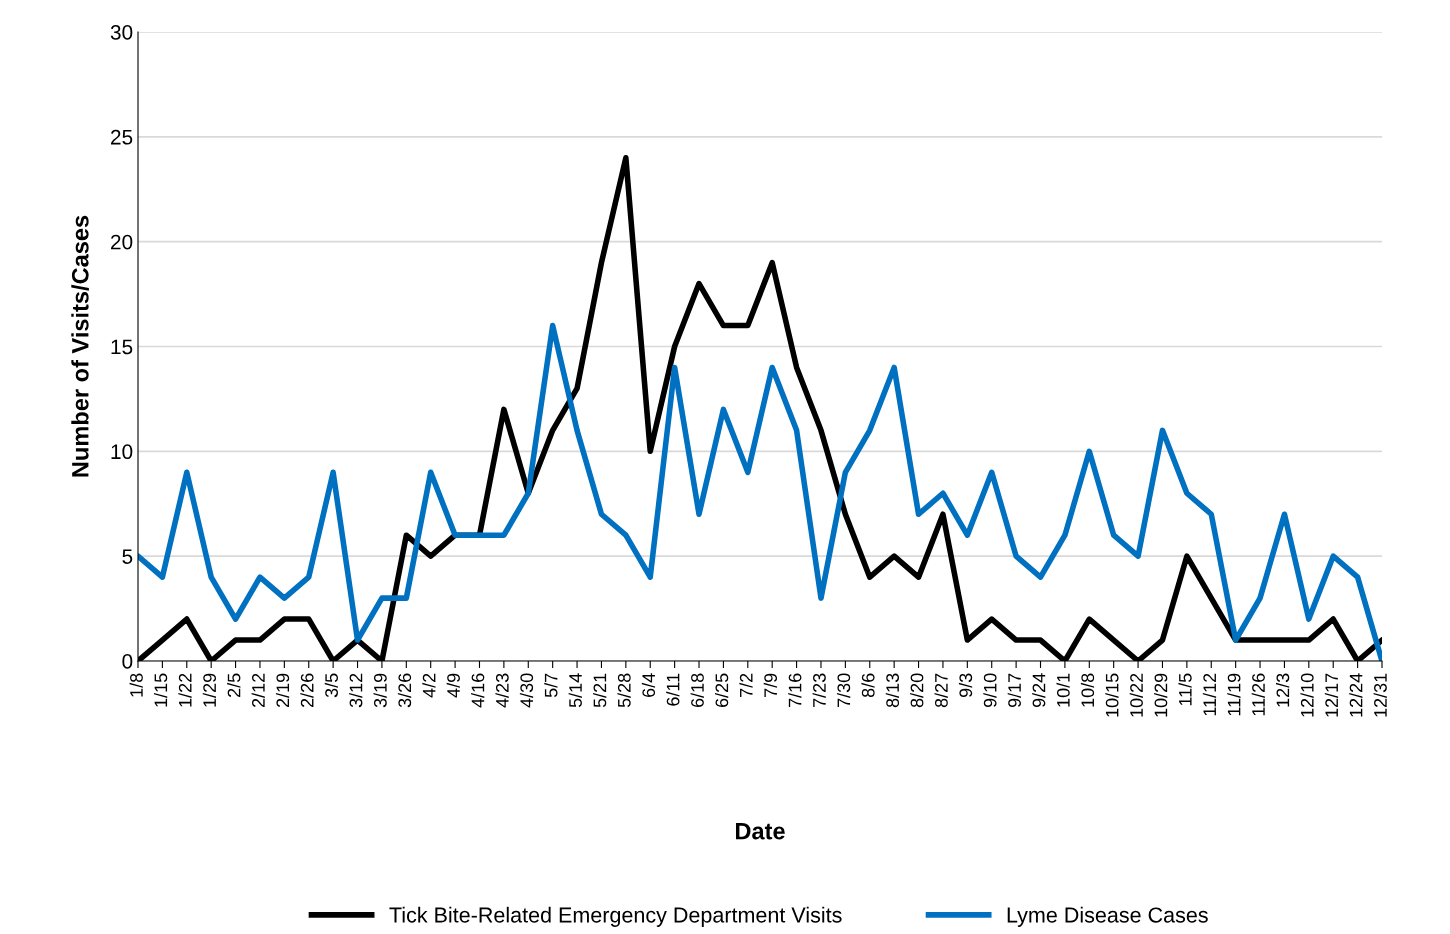 The width and height of the screenshot is (1450, 934). I want to click on x-tick-label: 9/3, so click(965, 685).